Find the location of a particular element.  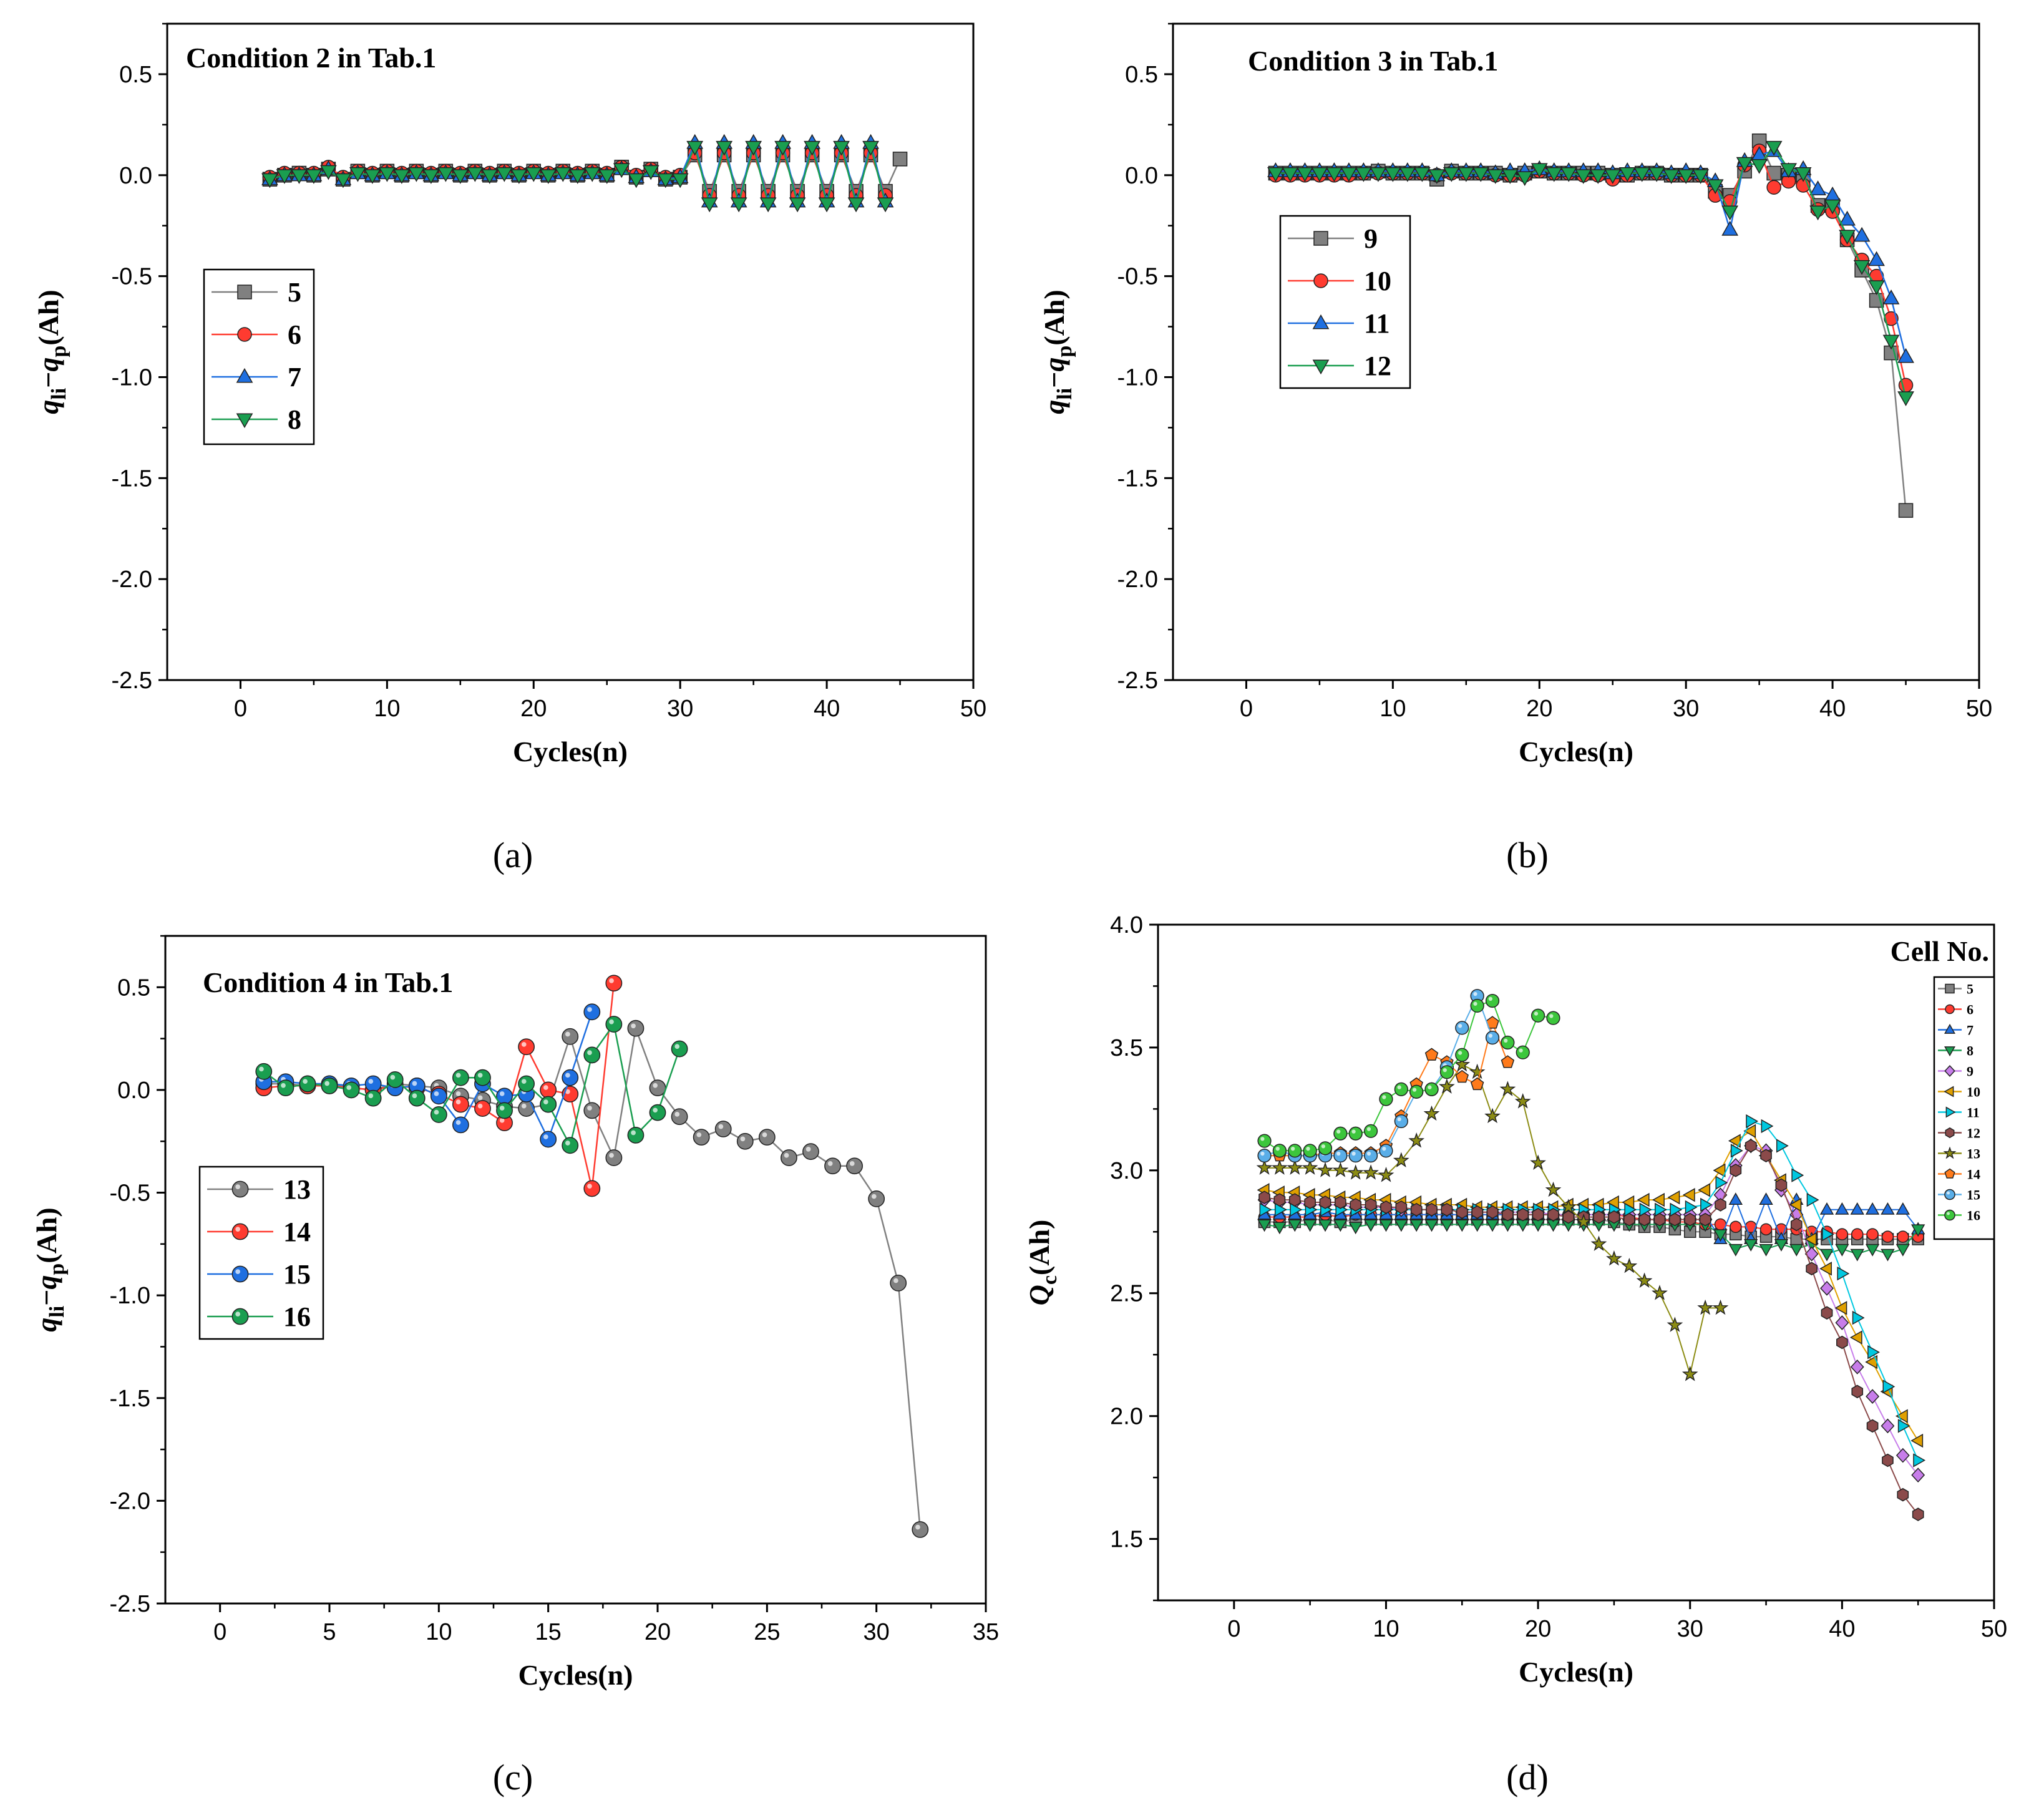

panel-c-series-13-point-25-highlight is located at coordinates (808, 1149).